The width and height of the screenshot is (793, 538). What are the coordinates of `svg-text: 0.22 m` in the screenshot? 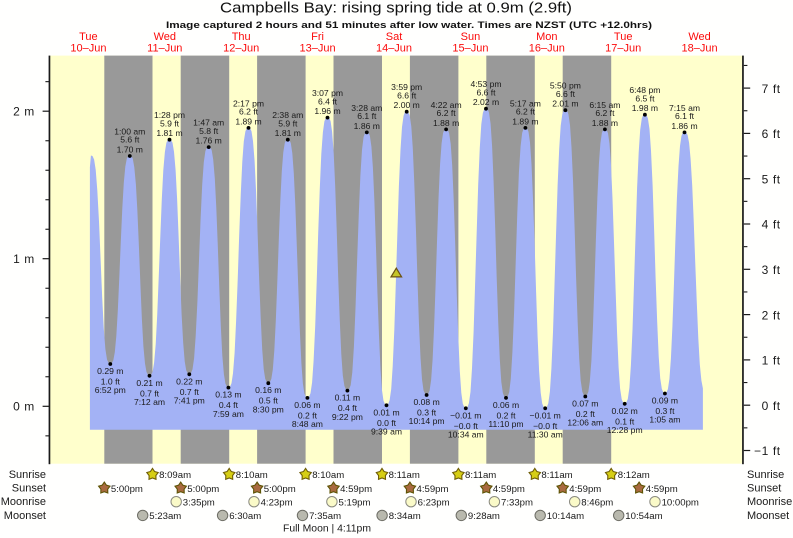 It's located at (189, 381).